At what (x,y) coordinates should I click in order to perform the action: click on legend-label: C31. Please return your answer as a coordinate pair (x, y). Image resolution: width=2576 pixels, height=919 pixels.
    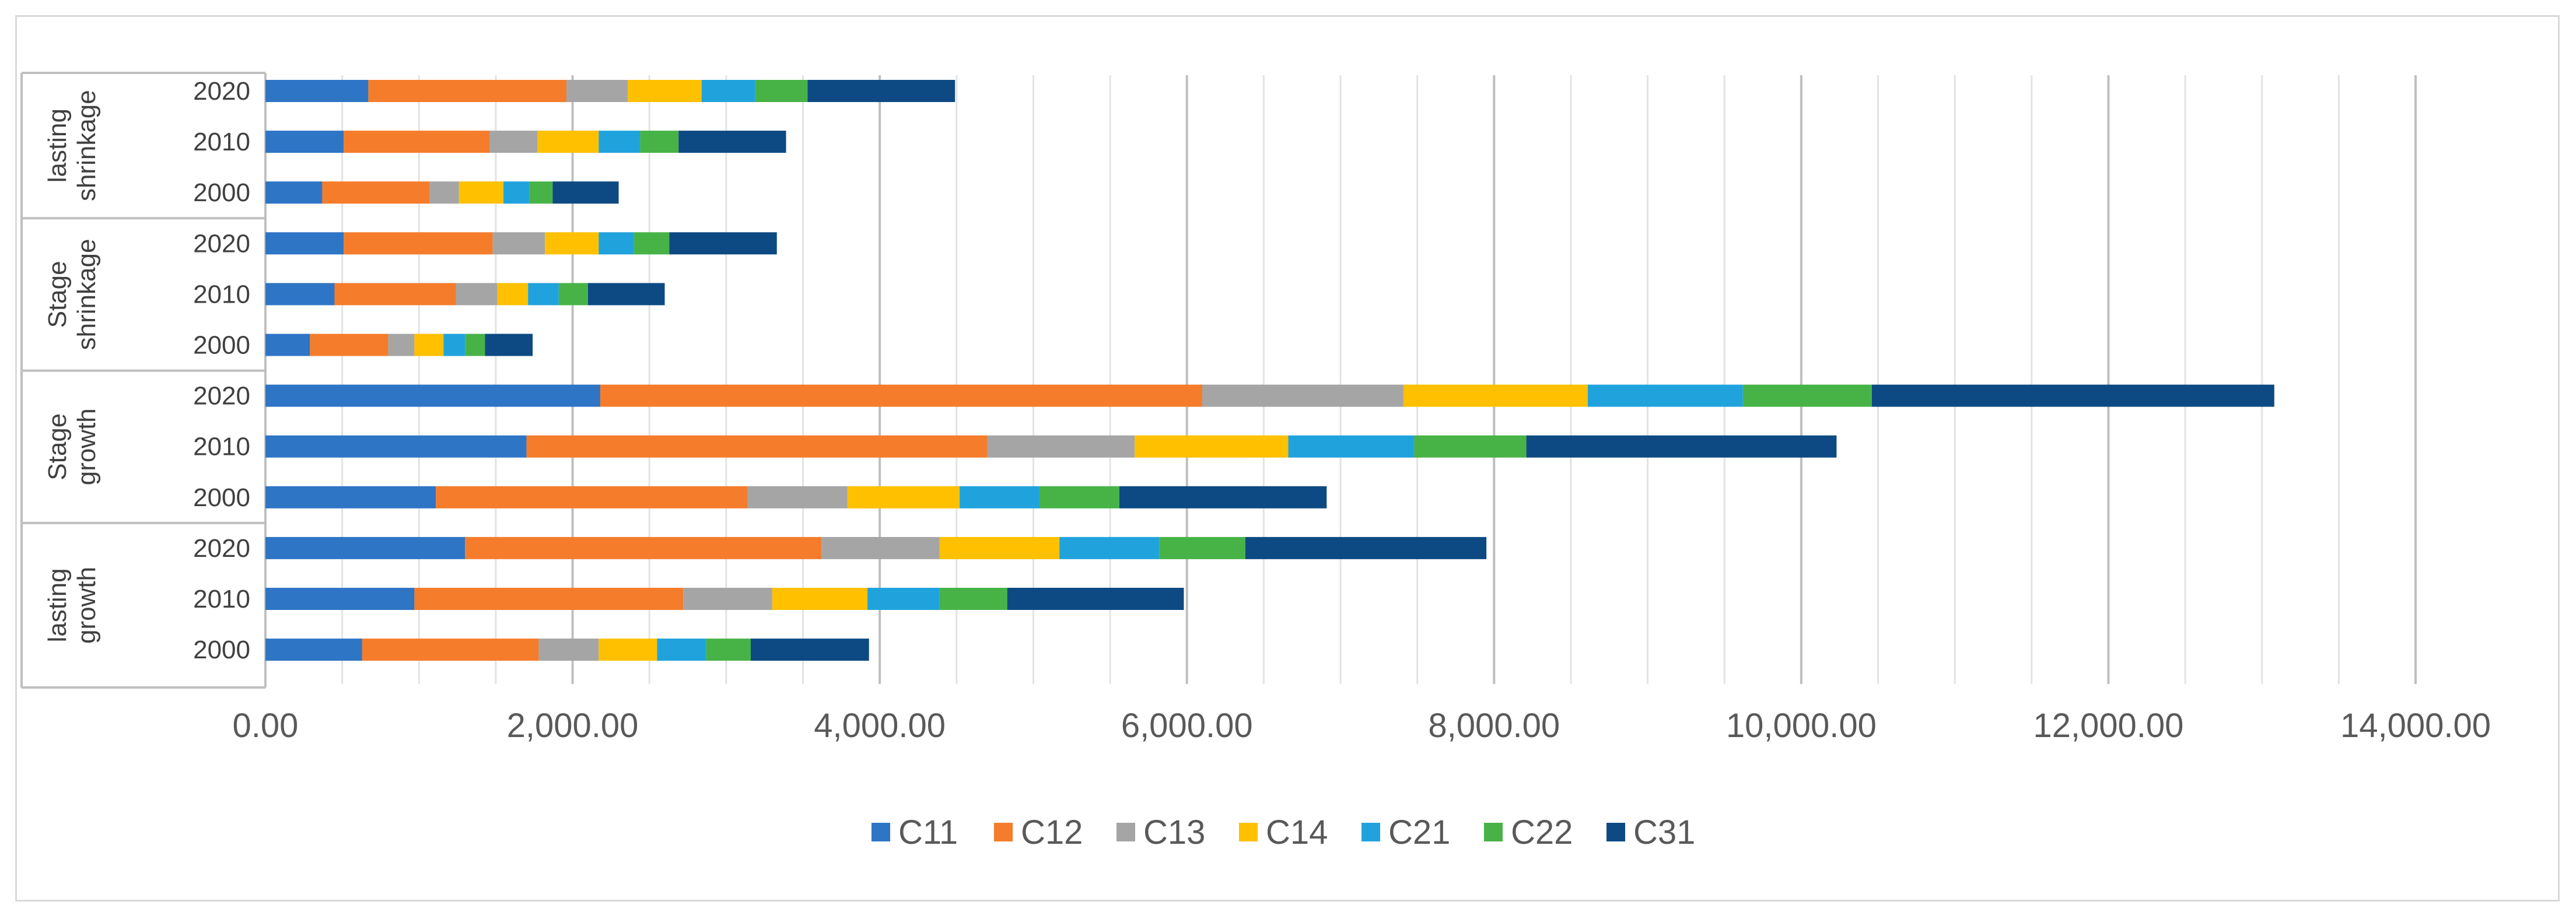
    Looking at the image, I should click on (1664, 832).